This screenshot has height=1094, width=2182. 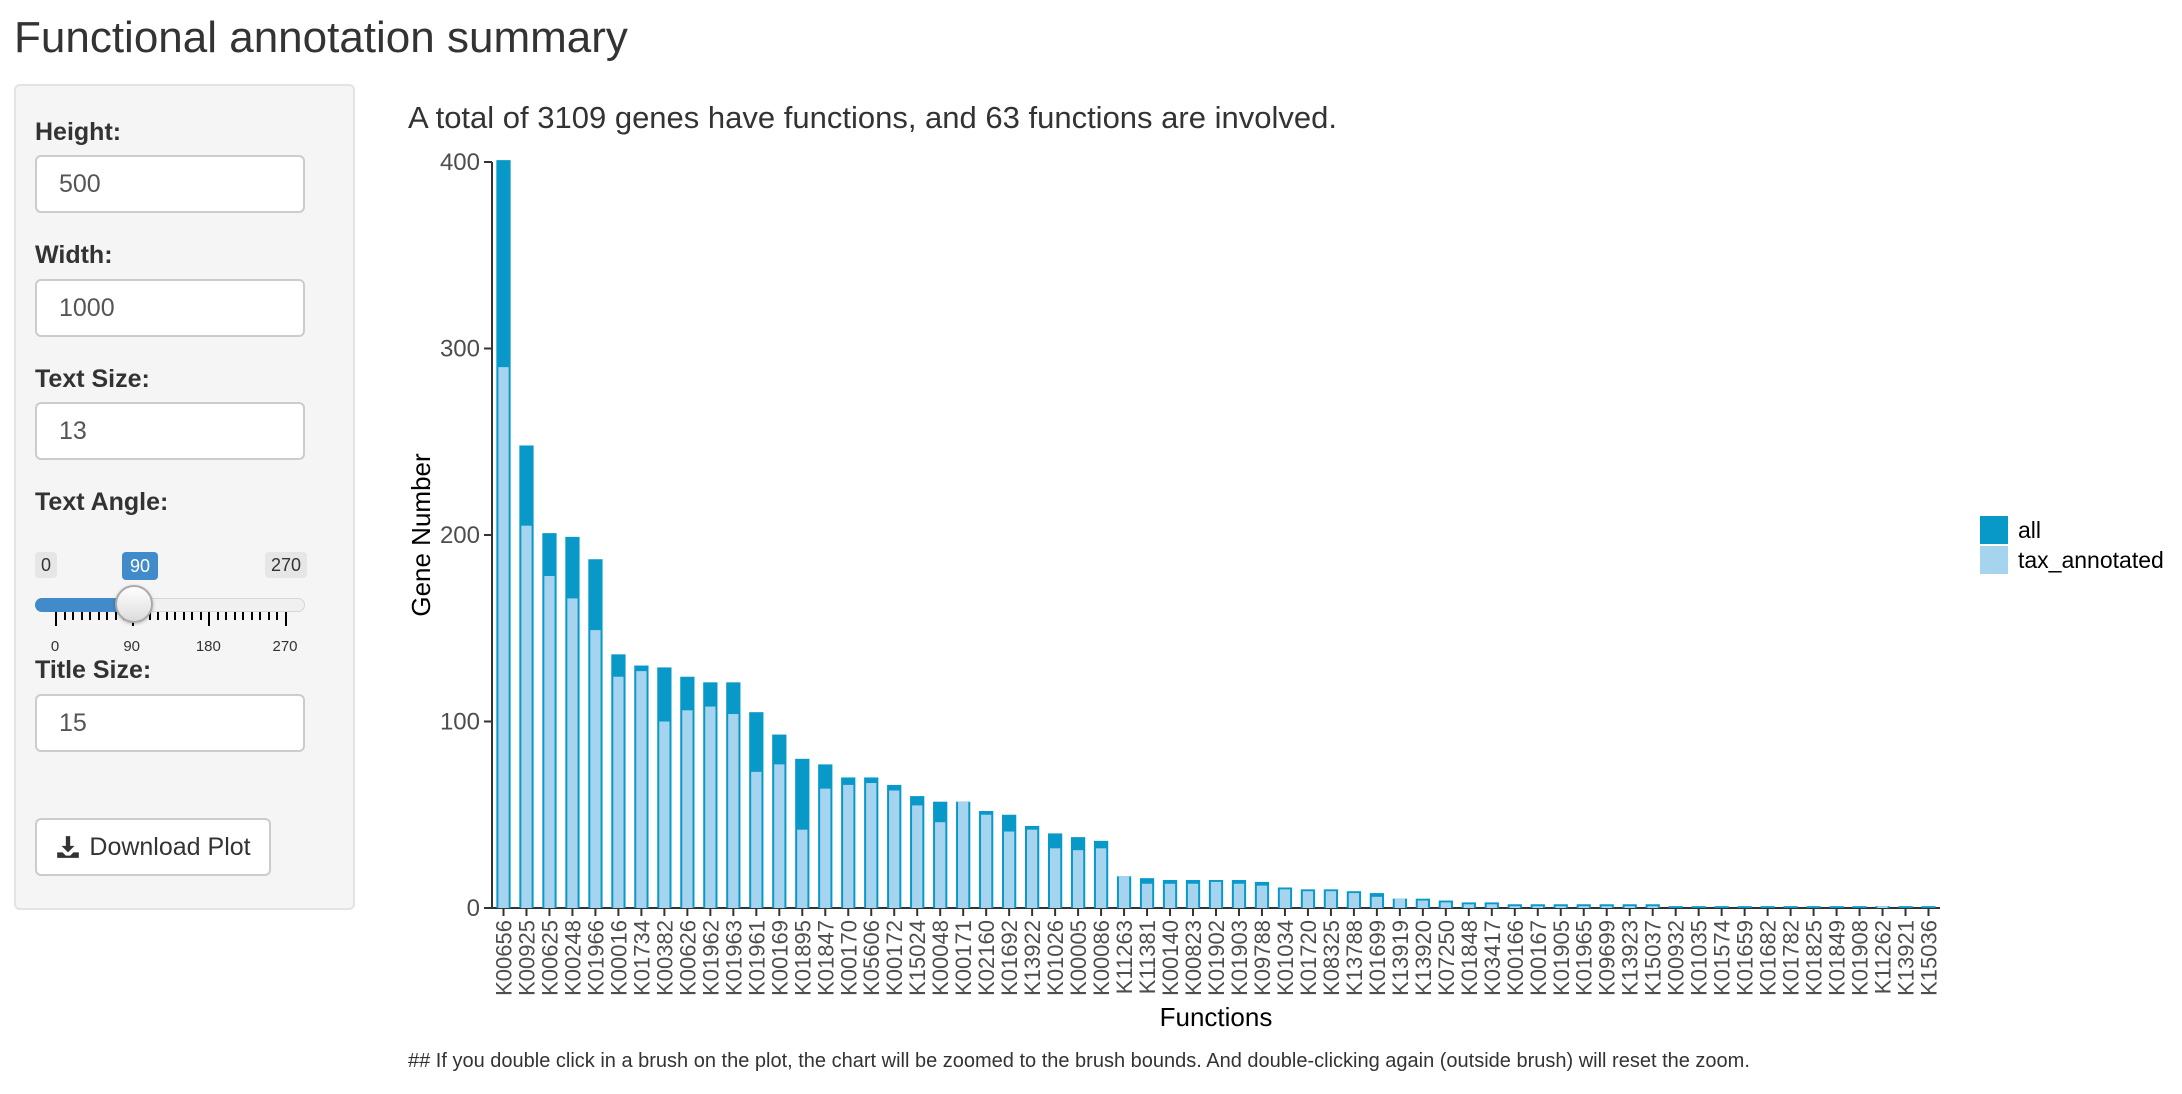 I want to click on slider-handle, so click(x=134, y=604).